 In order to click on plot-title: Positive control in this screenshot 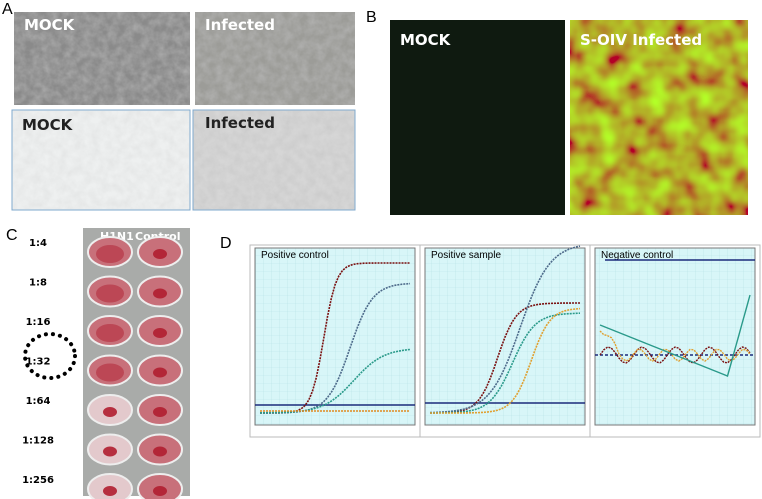, I will do `click(295, 255)`.